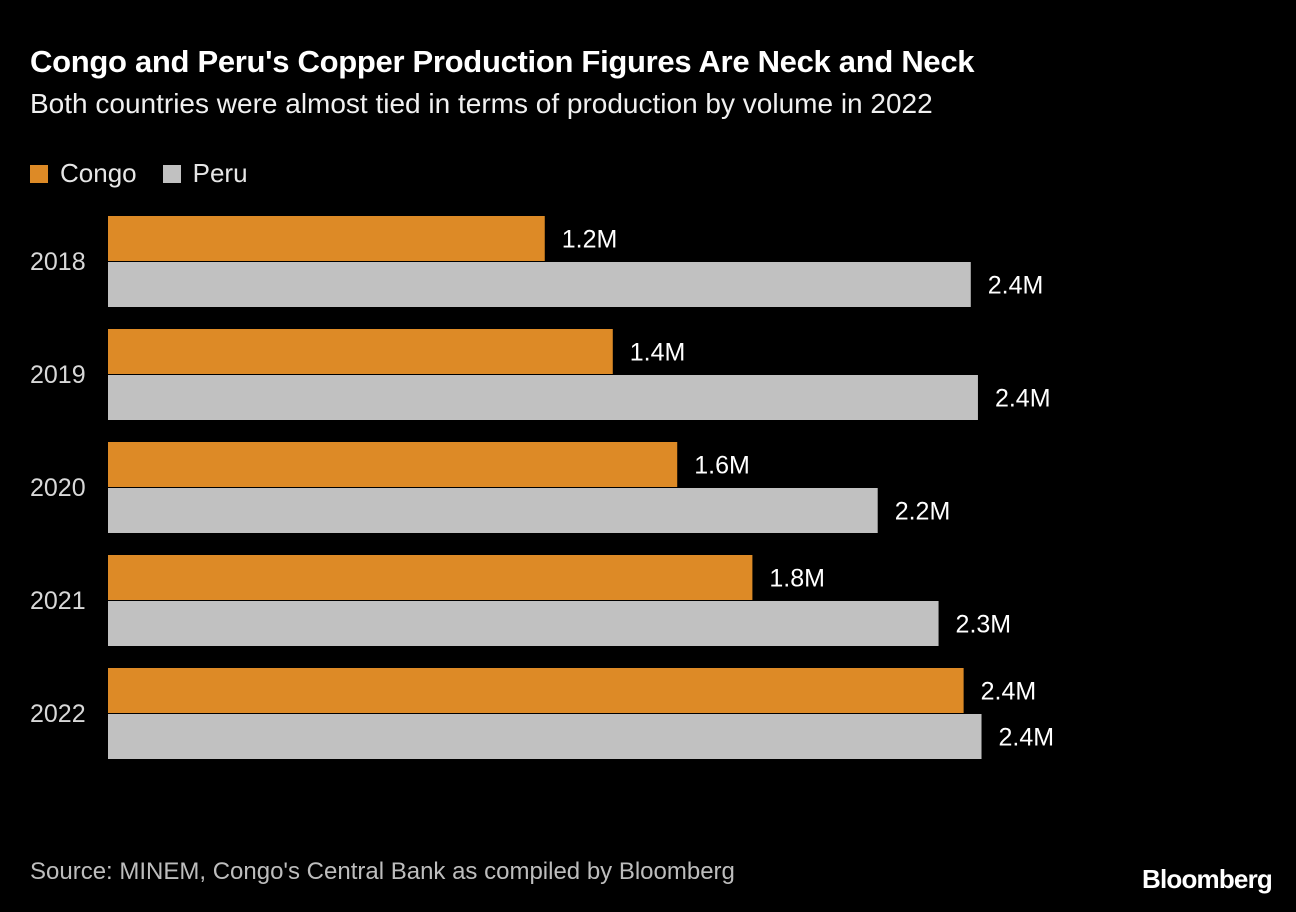 The image size is (1296, 912). Describe the element at coordinates (984, 625) in the screenshot. I see `data-label-peru-2021: 2.3M` at that location.